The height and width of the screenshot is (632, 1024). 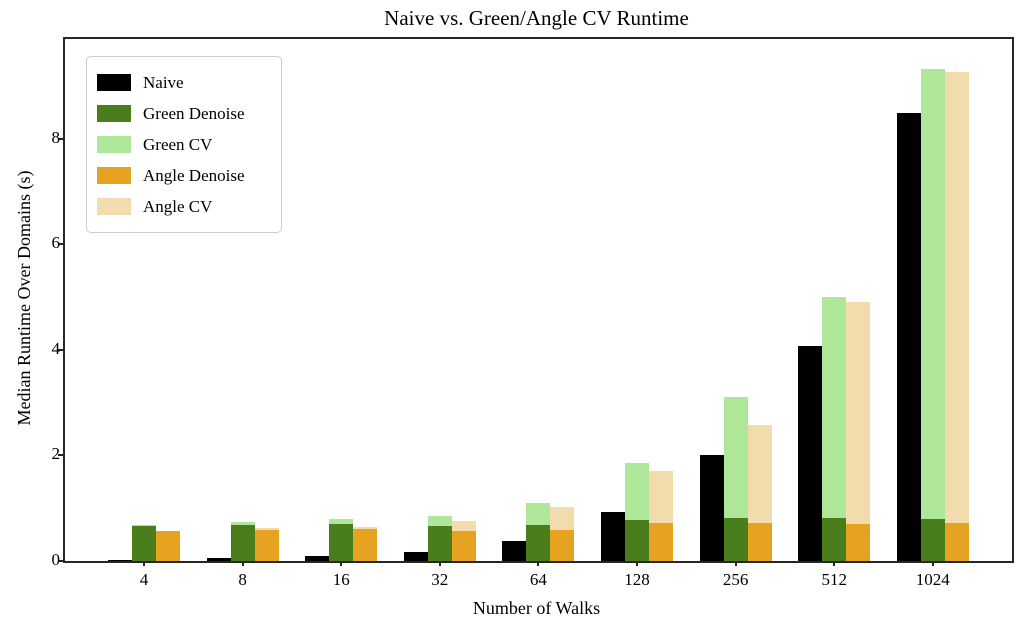 I want to click on x-tick-label-16: 16, so click(x=341, y=579).